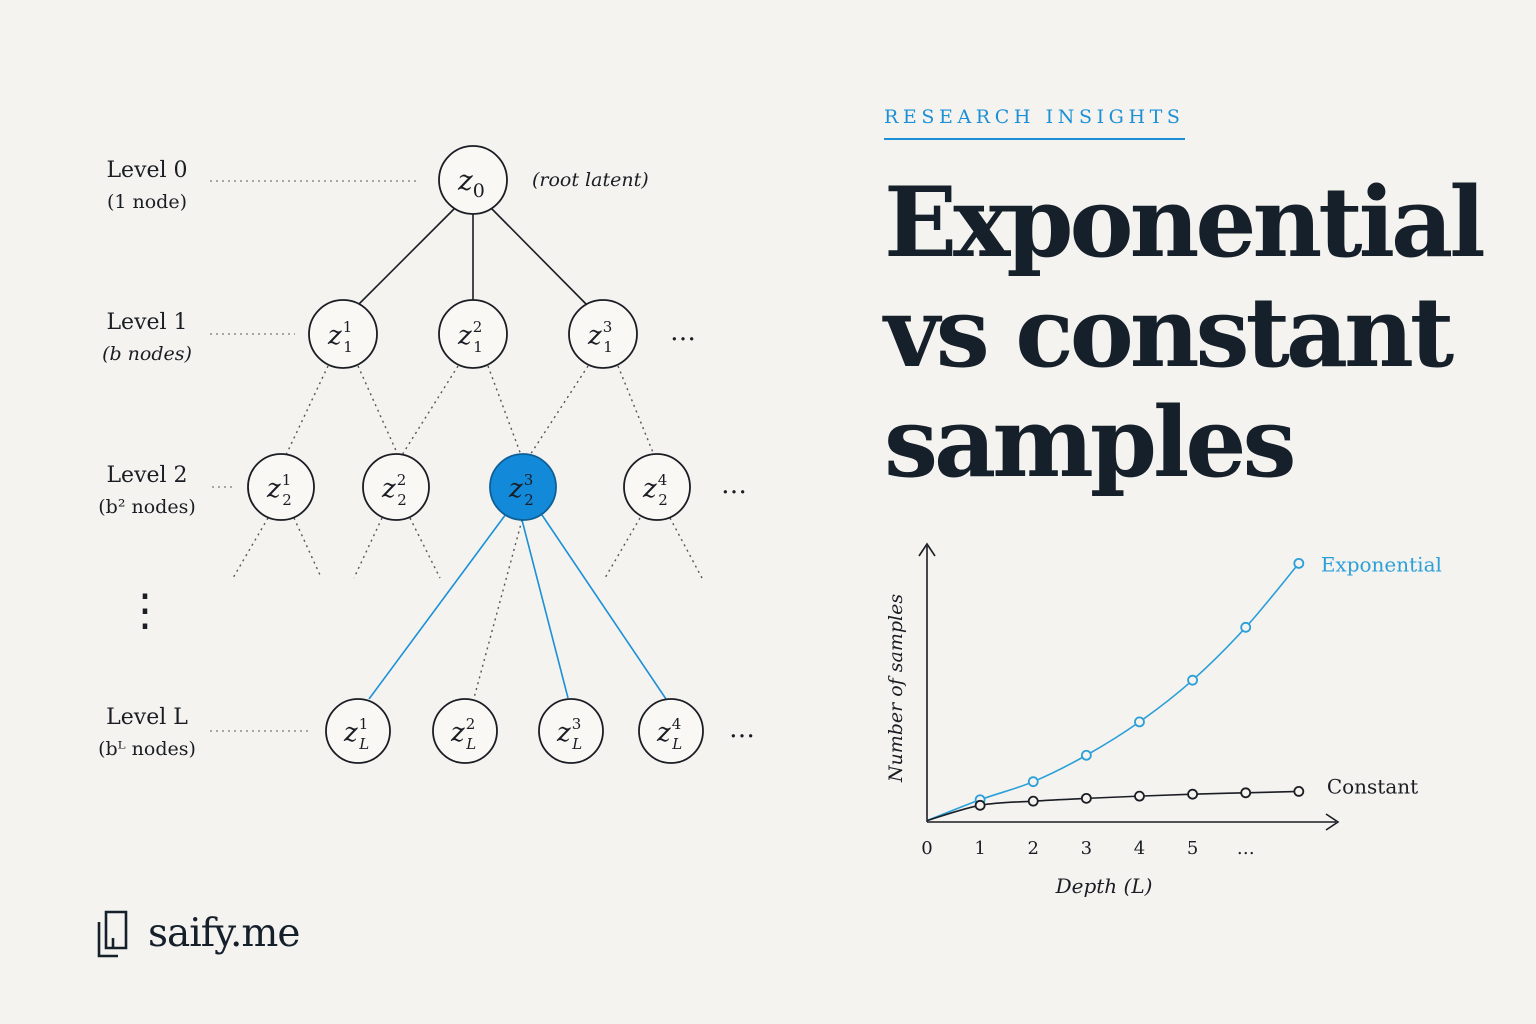 The width and height of the screenshot is (1536, 1024). Describe the element at coordinates (1192, 848) in the screenshot. I see `x-tick-label: 5` at that location.